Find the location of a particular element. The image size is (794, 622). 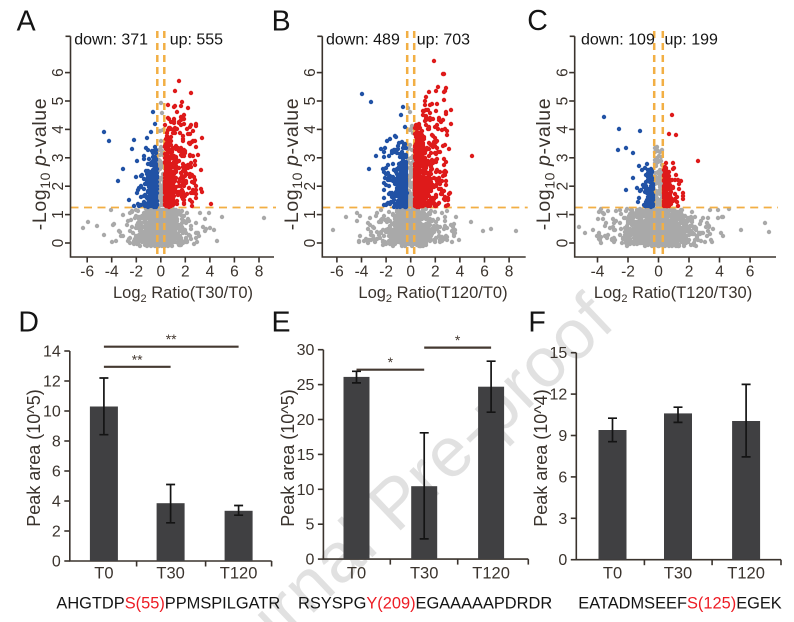

svg-text: up: 555 is located at coordinates (196, 40).